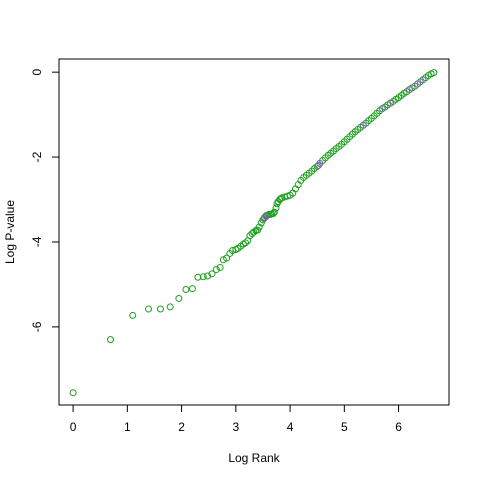  What do you see at coordinates (127, 427) in the screenshot?
I see `x-tick-label: 1` at bounding box center [127, 427].